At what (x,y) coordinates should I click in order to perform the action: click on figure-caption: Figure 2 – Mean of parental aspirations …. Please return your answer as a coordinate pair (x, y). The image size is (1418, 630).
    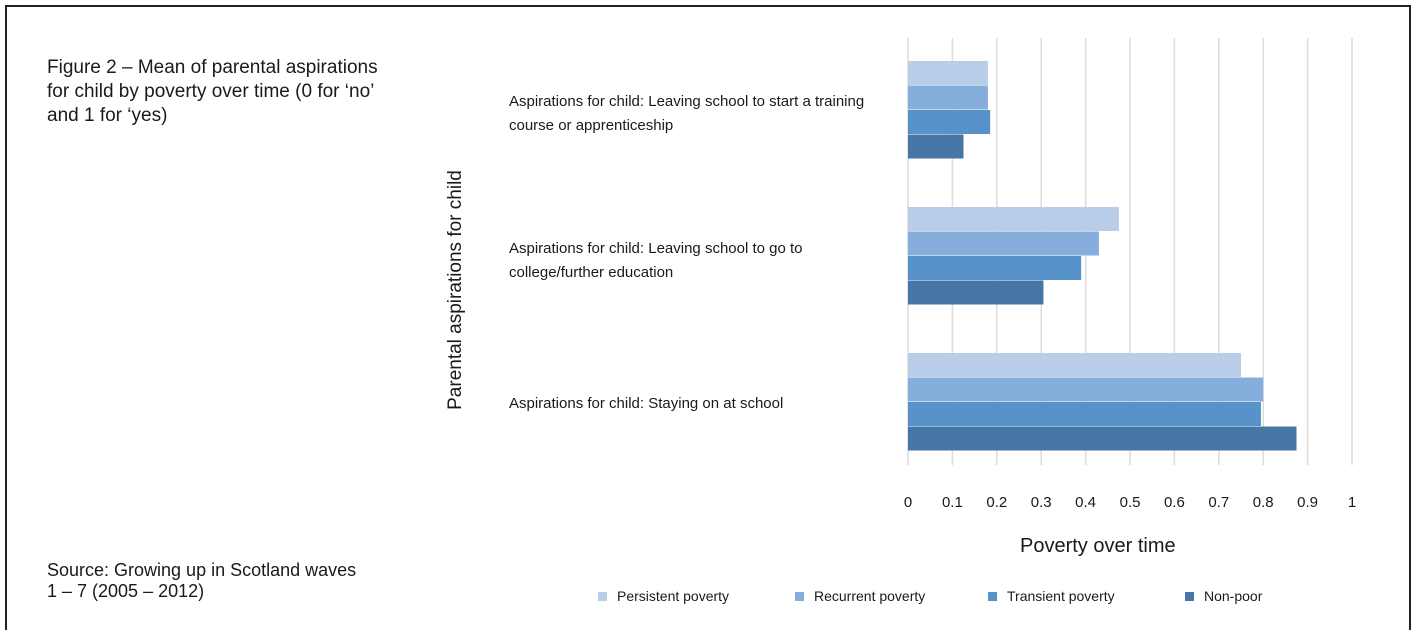
    Looking at the image, I should click on (212, 91).